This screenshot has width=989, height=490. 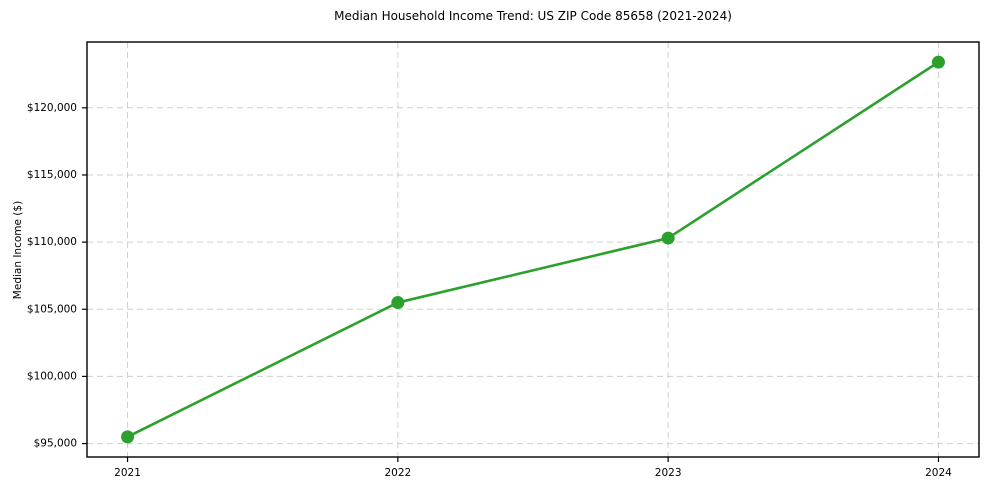 I want to click on x-tick-label: 2023, so click(x=668, y=473).